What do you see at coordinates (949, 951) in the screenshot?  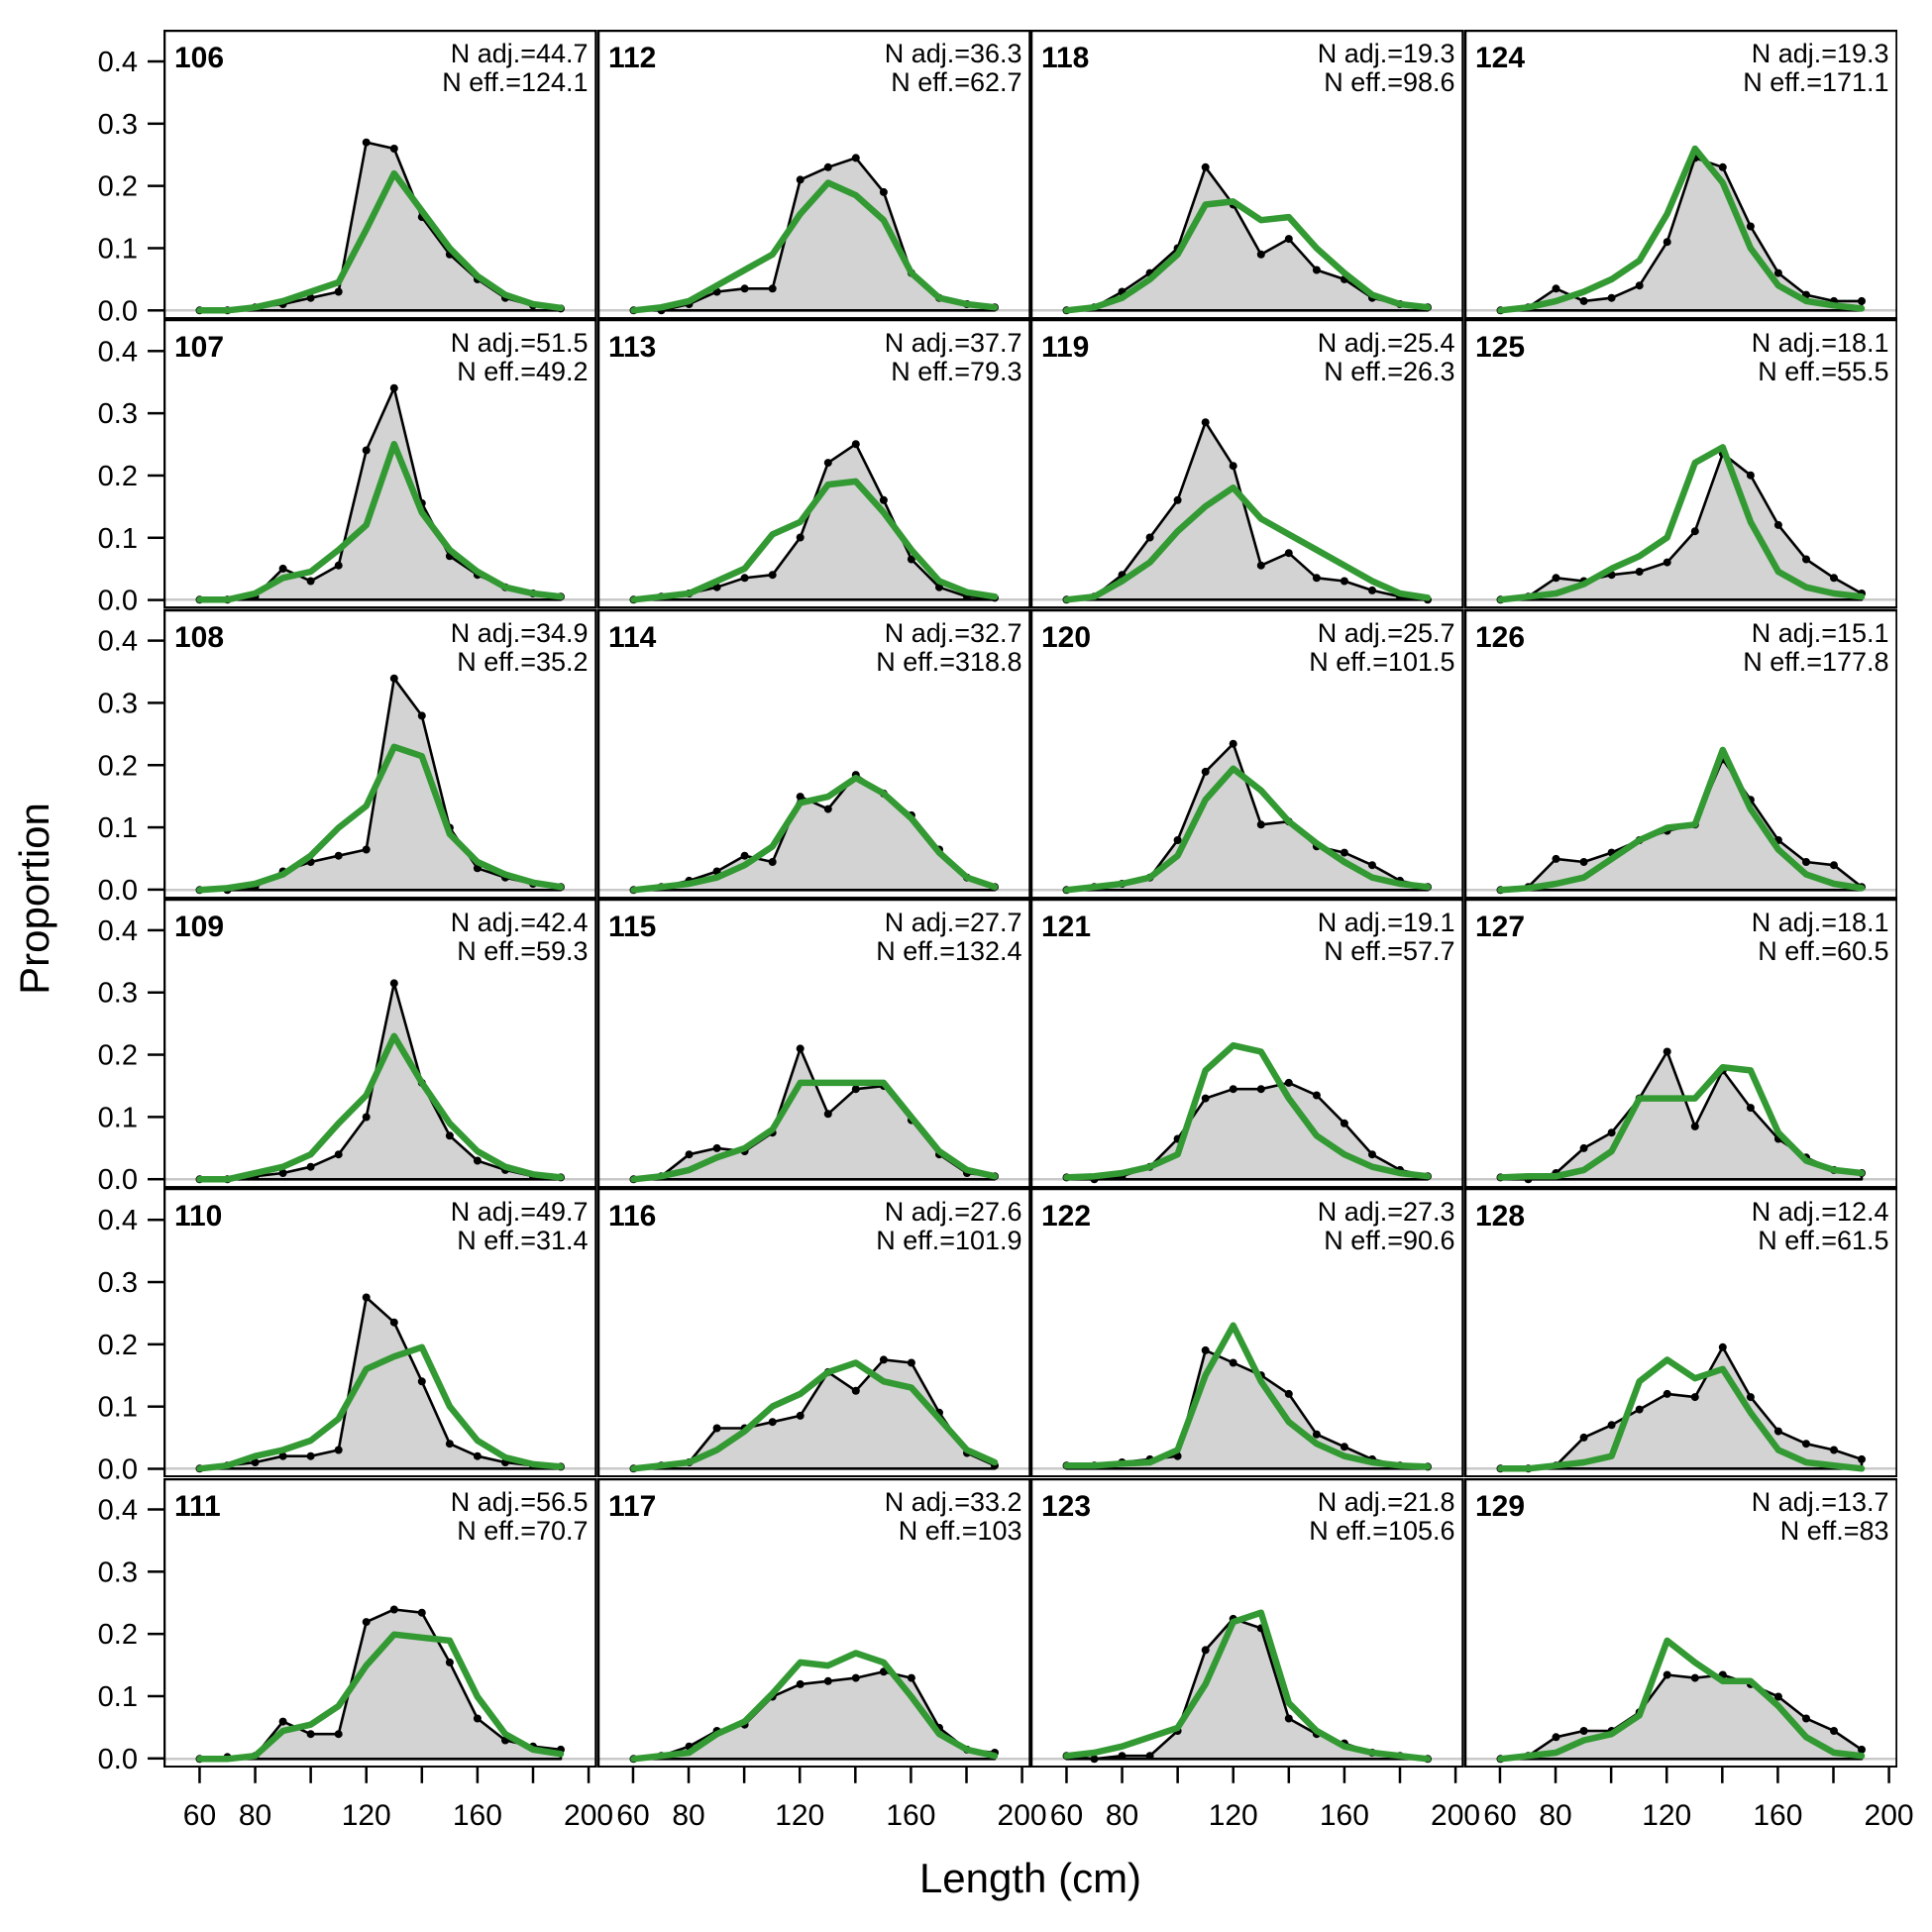 I see `n-eff-annotation: N eff.=132.4` at bounding box center [949, 951].